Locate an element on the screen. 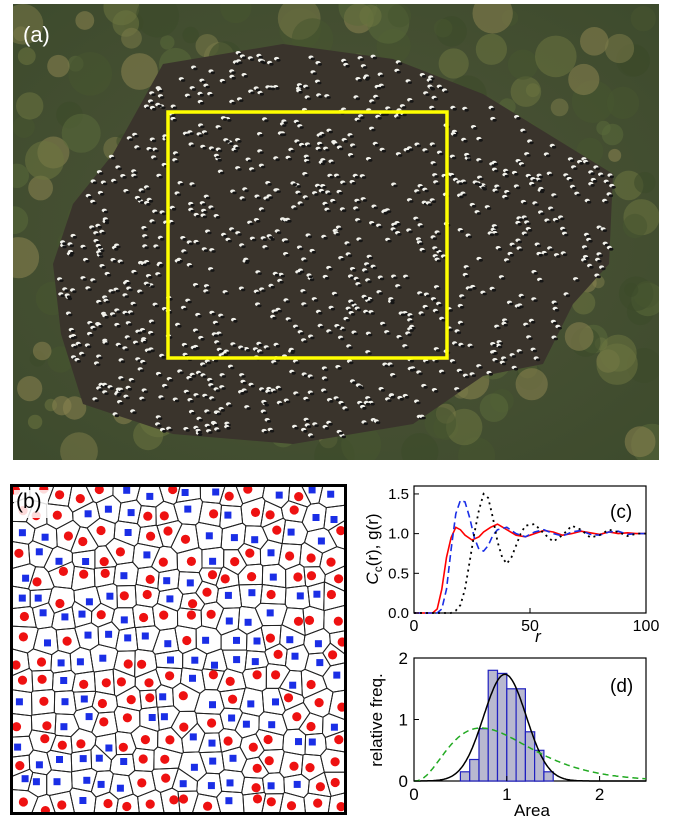 This screenshot has width=681, height=822. panel-label-b: (b) is located at coordinates (29, 501).